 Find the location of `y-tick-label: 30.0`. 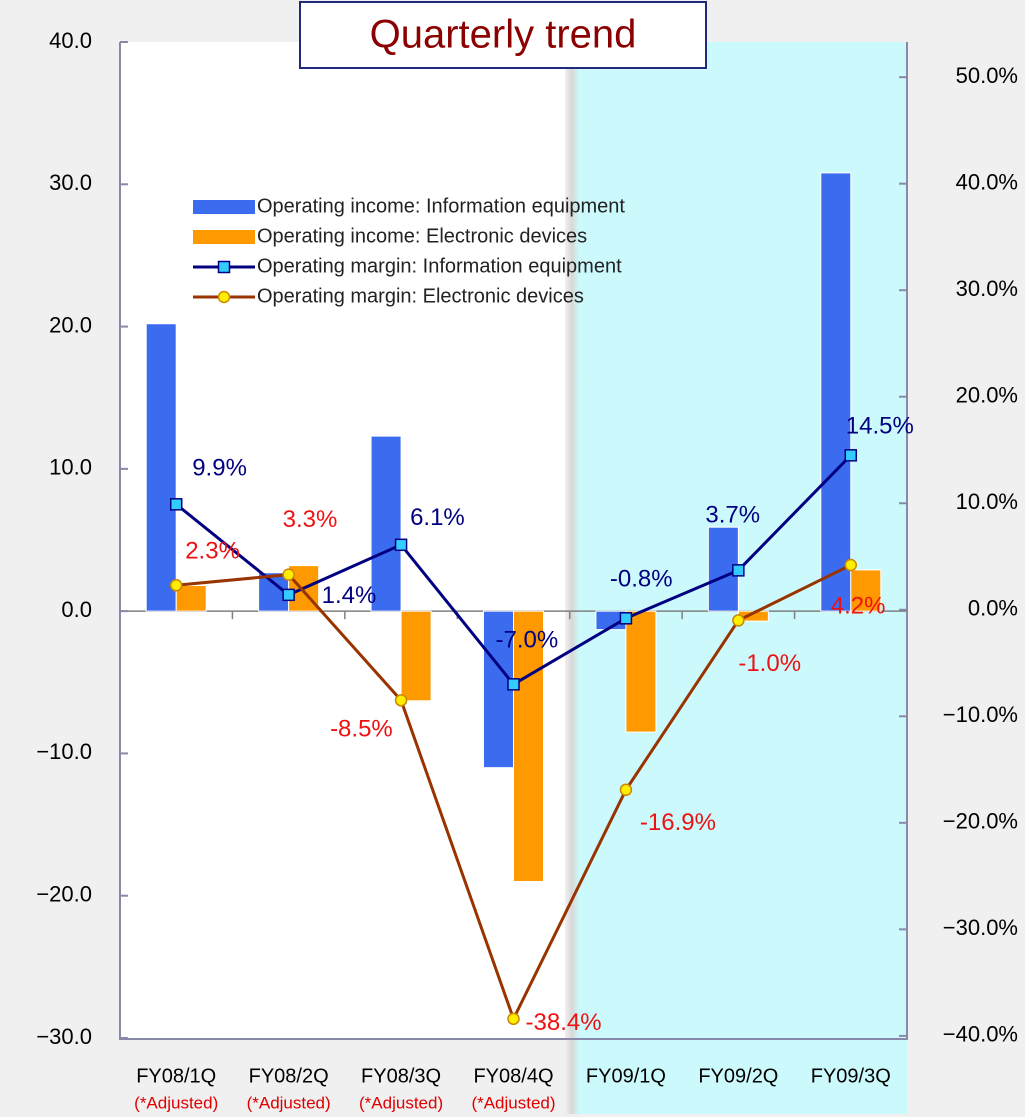

y-tick-label: 30.0 is located at coordinates (70, 182).